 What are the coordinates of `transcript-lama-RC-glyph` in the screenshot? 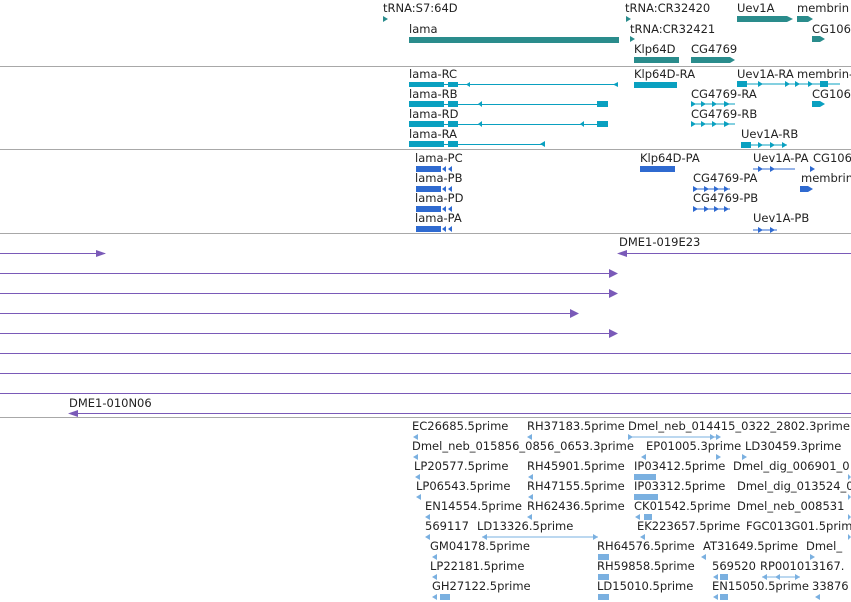 It's located at (513, 84).